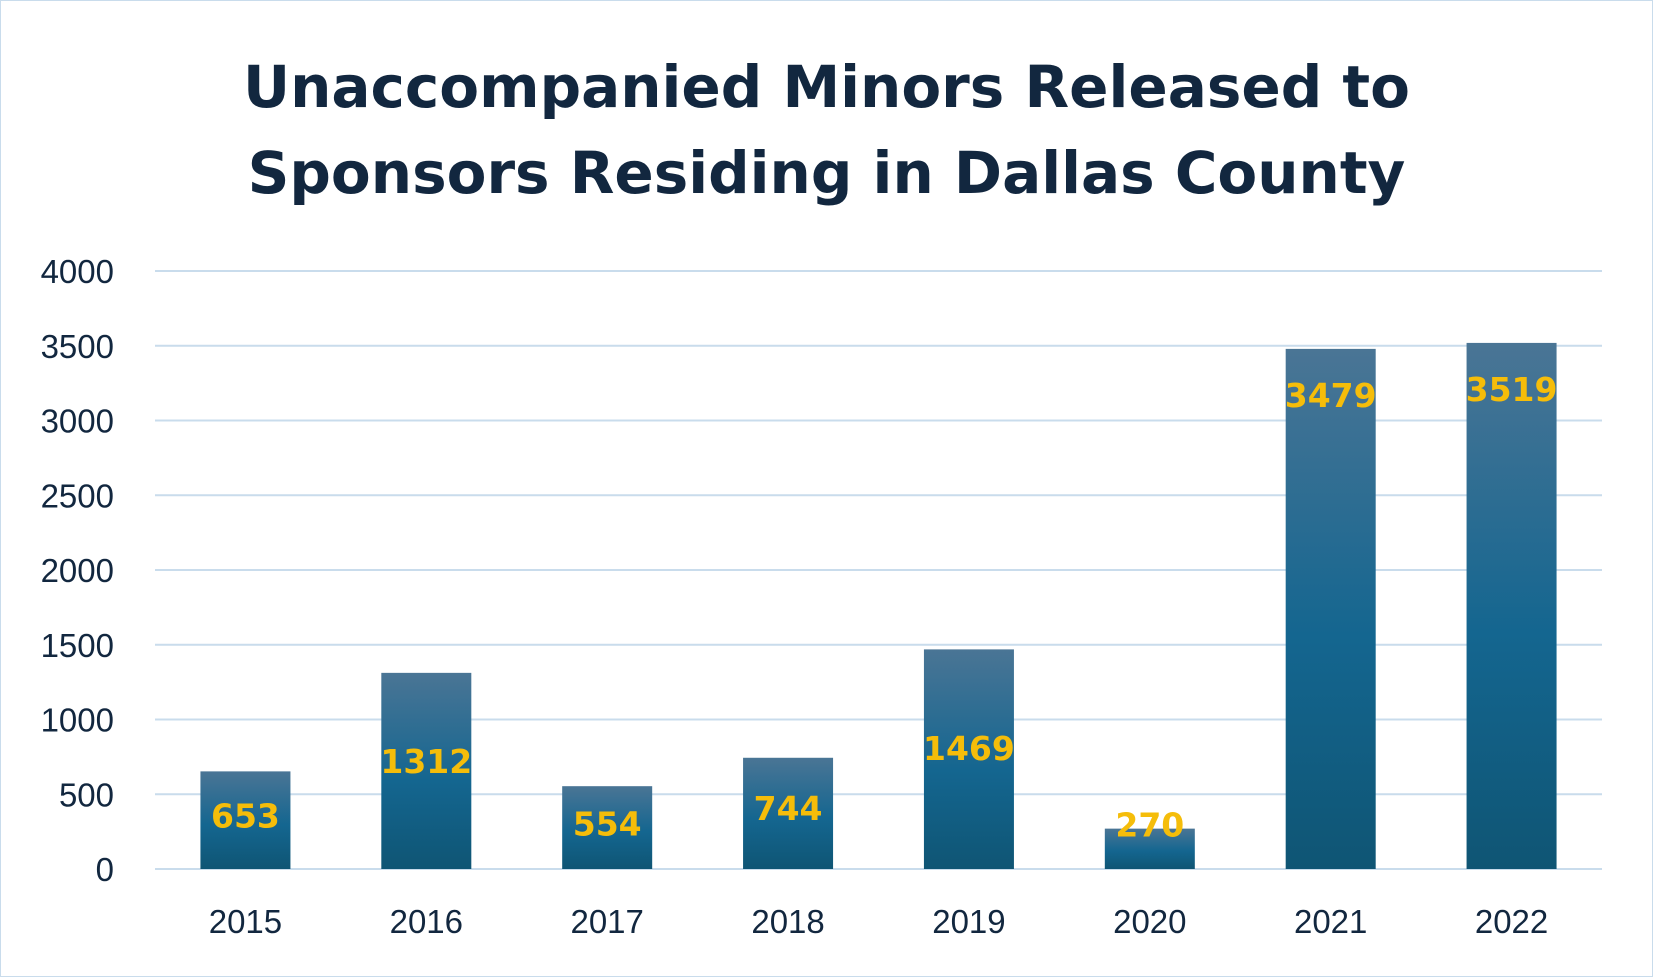  I want to click on y-tick-label: 3500, so click(77, 346).